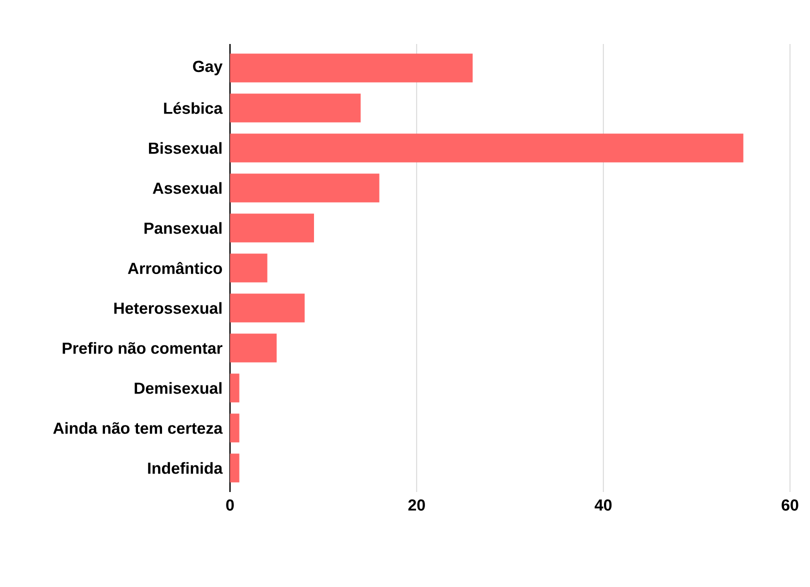  Describe the element at coordinates (183, 228) in the screenshot. I see `y-tick-label: Pansexual` at that location.